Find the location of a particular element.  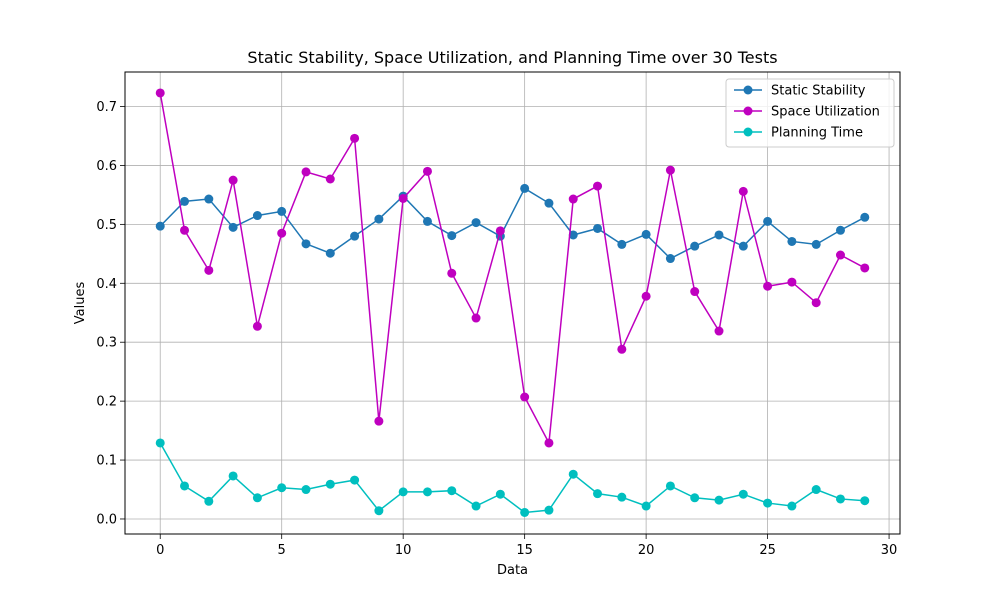

x-tick-label: 15 is located at coordinates (524, 550).